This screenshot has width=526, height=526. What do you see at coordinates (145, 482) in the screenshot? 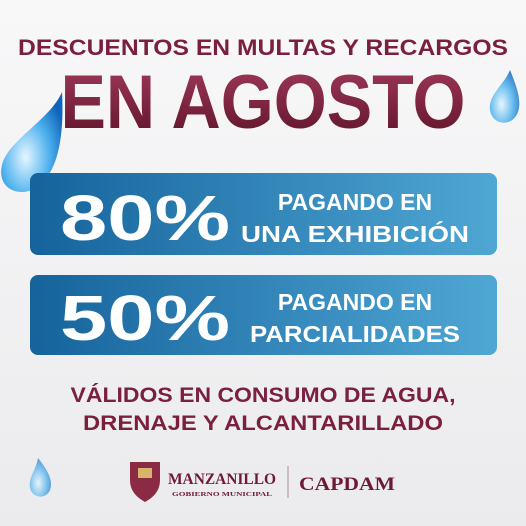
I see `coat-of-arms` at bounding box center [145, 482].